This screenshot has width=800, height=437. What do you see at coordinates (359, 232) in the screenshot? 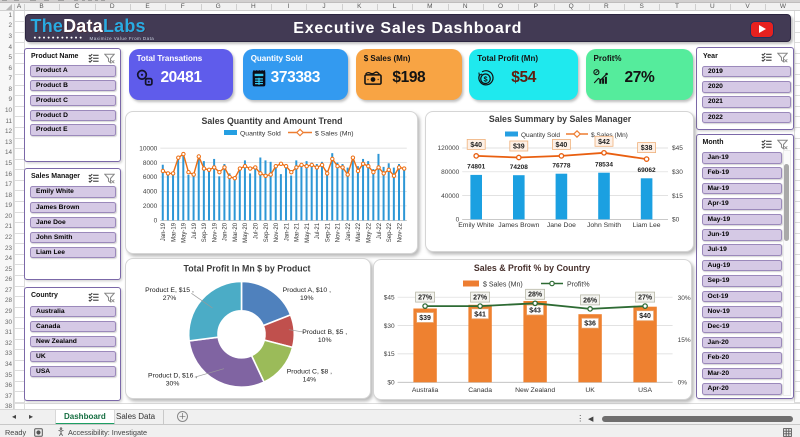
I see `svg-text: Mar-22` at bounding box center [359, 232].